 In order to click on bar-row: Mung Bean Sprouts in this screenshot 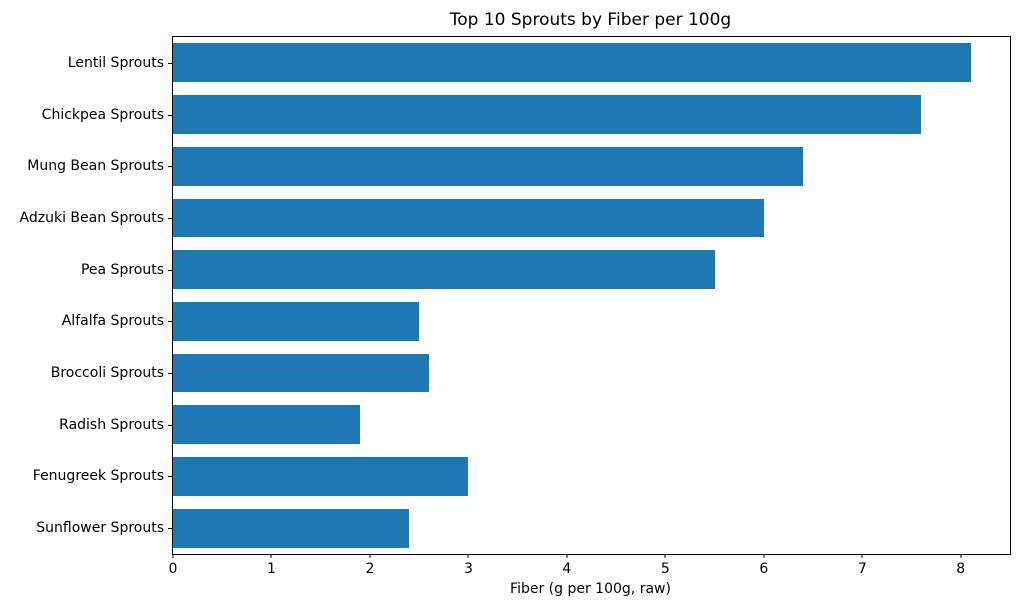, I will do `click(518, 166)`.